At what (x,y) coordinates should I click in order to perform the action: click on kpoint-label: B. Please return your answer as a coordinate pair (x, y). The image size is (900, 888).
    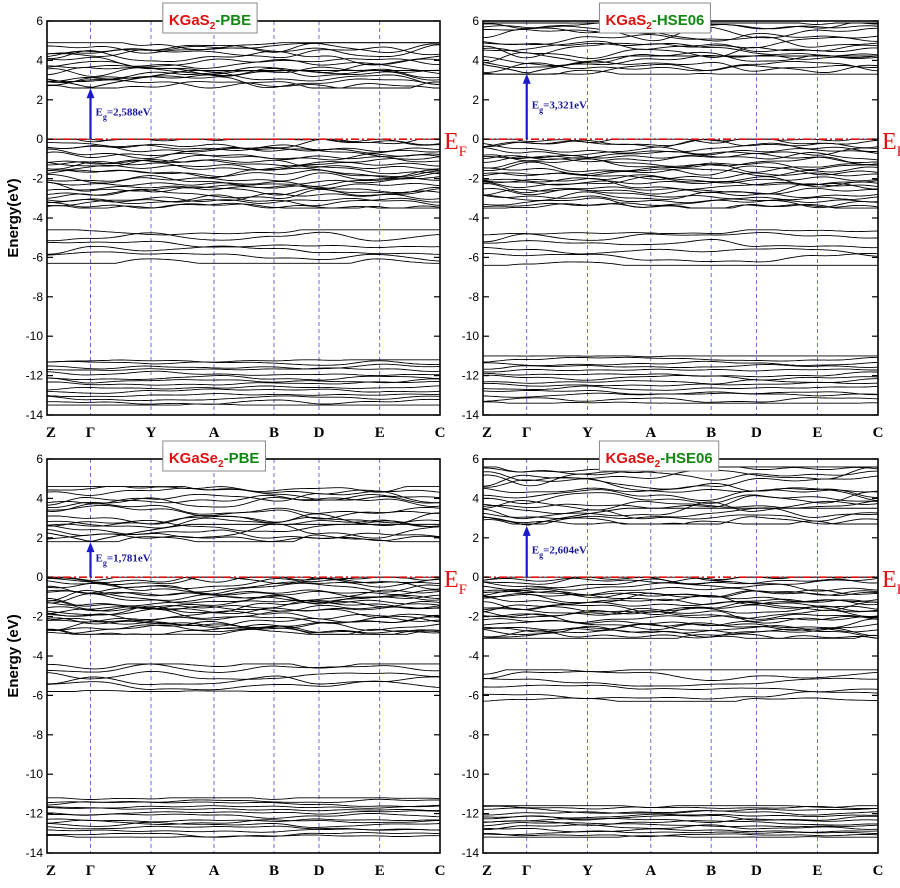
    Looking at the image, I should click on (274, 433).